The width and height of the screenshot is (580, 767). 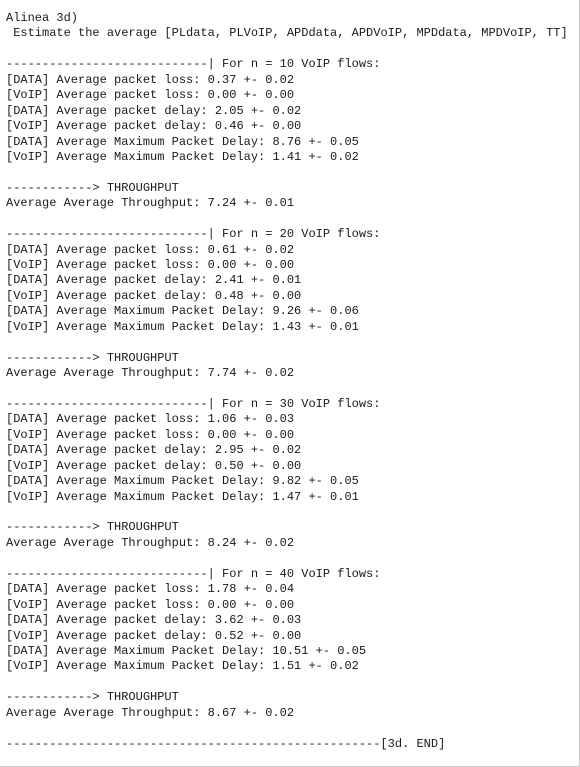 What do you see at coordinates (150, 419) in the screenshot?
I see `result-line: [DATA] Average packet loss: 1.06 +- 0.03` at bounding box center [150, 419].